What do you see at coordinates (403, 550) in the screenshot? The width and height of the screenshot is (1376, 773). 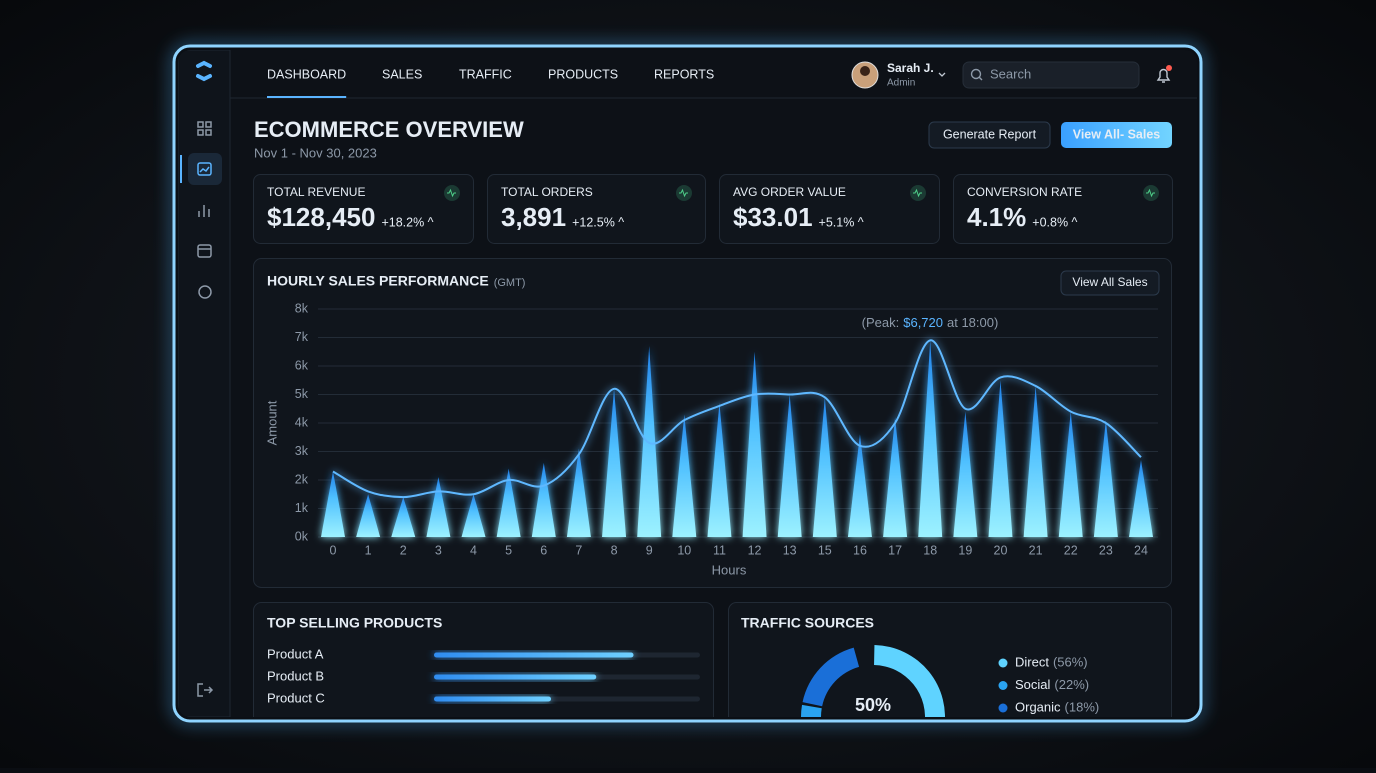 I see `x-tick-label: 2` at bounding box center [403, 550].